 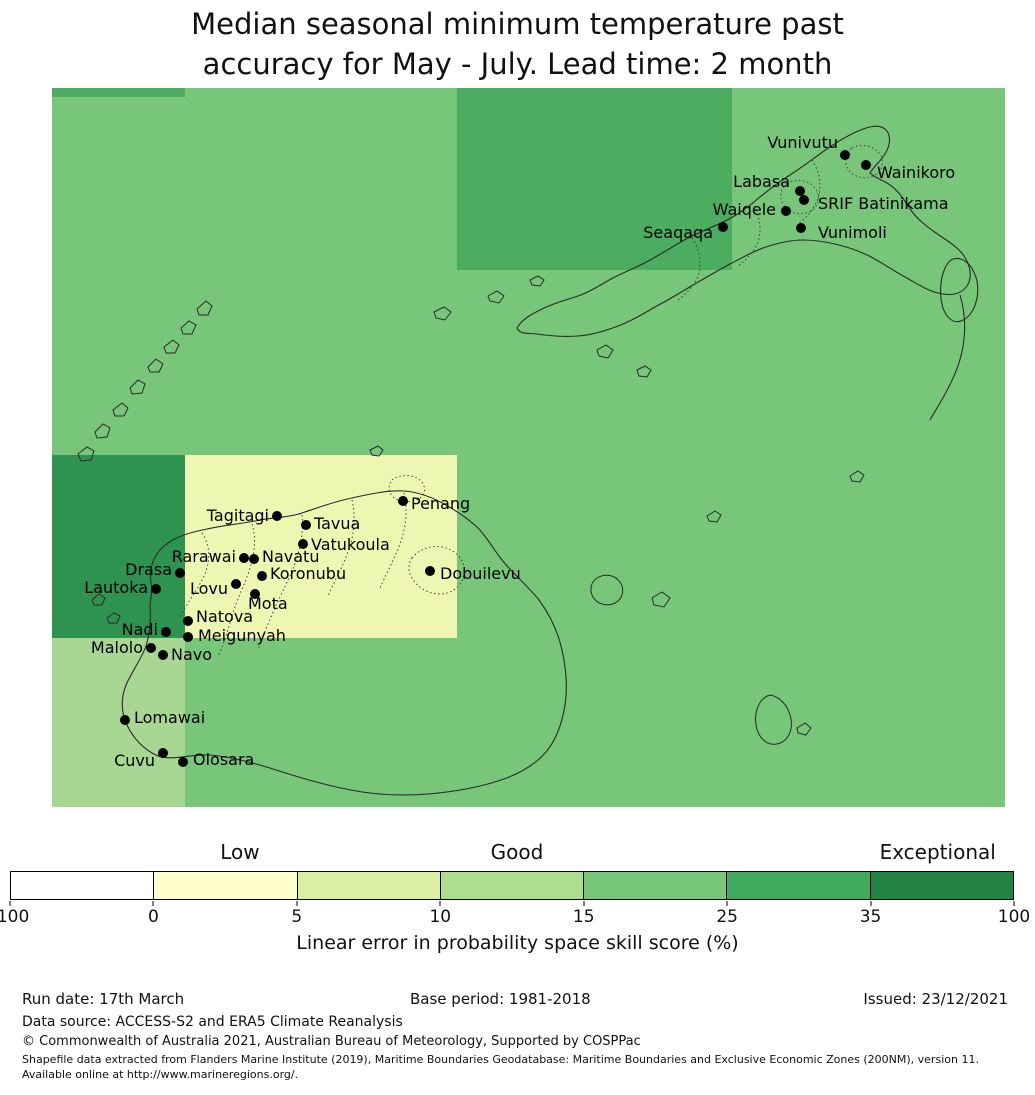 What do you see at coordinates (237, 515) in the screenshot?
I see `station-label: Tagitagi` at bounding box center [237, 515].